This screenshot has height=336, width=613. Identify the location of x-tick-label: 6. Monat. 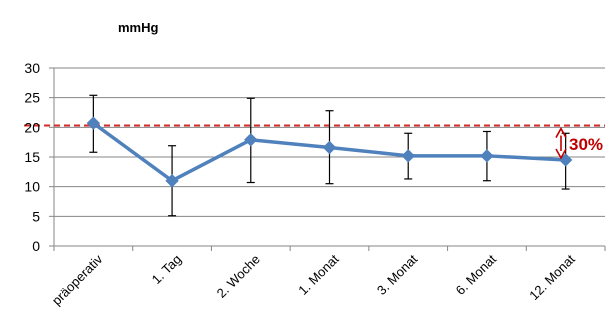
(476, 274).